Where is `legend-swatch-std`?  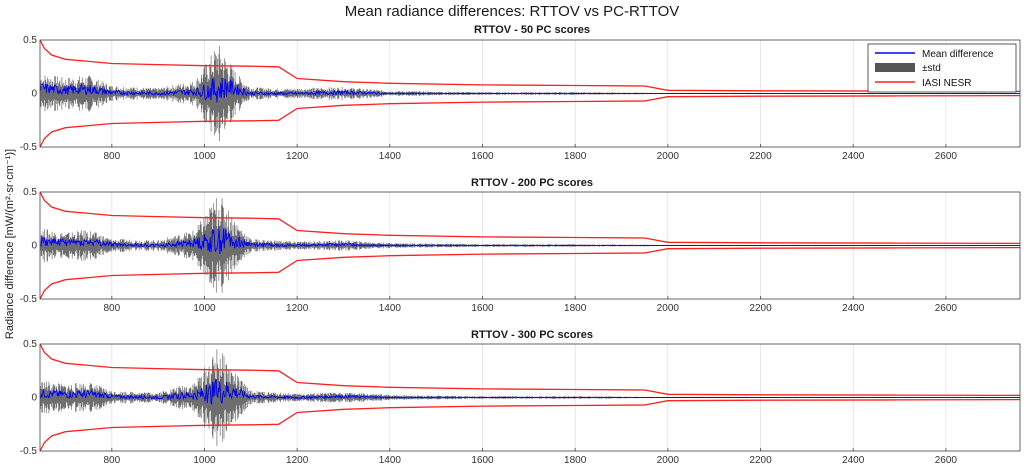
legend-swatch-std is located at coordinates (895, 67).